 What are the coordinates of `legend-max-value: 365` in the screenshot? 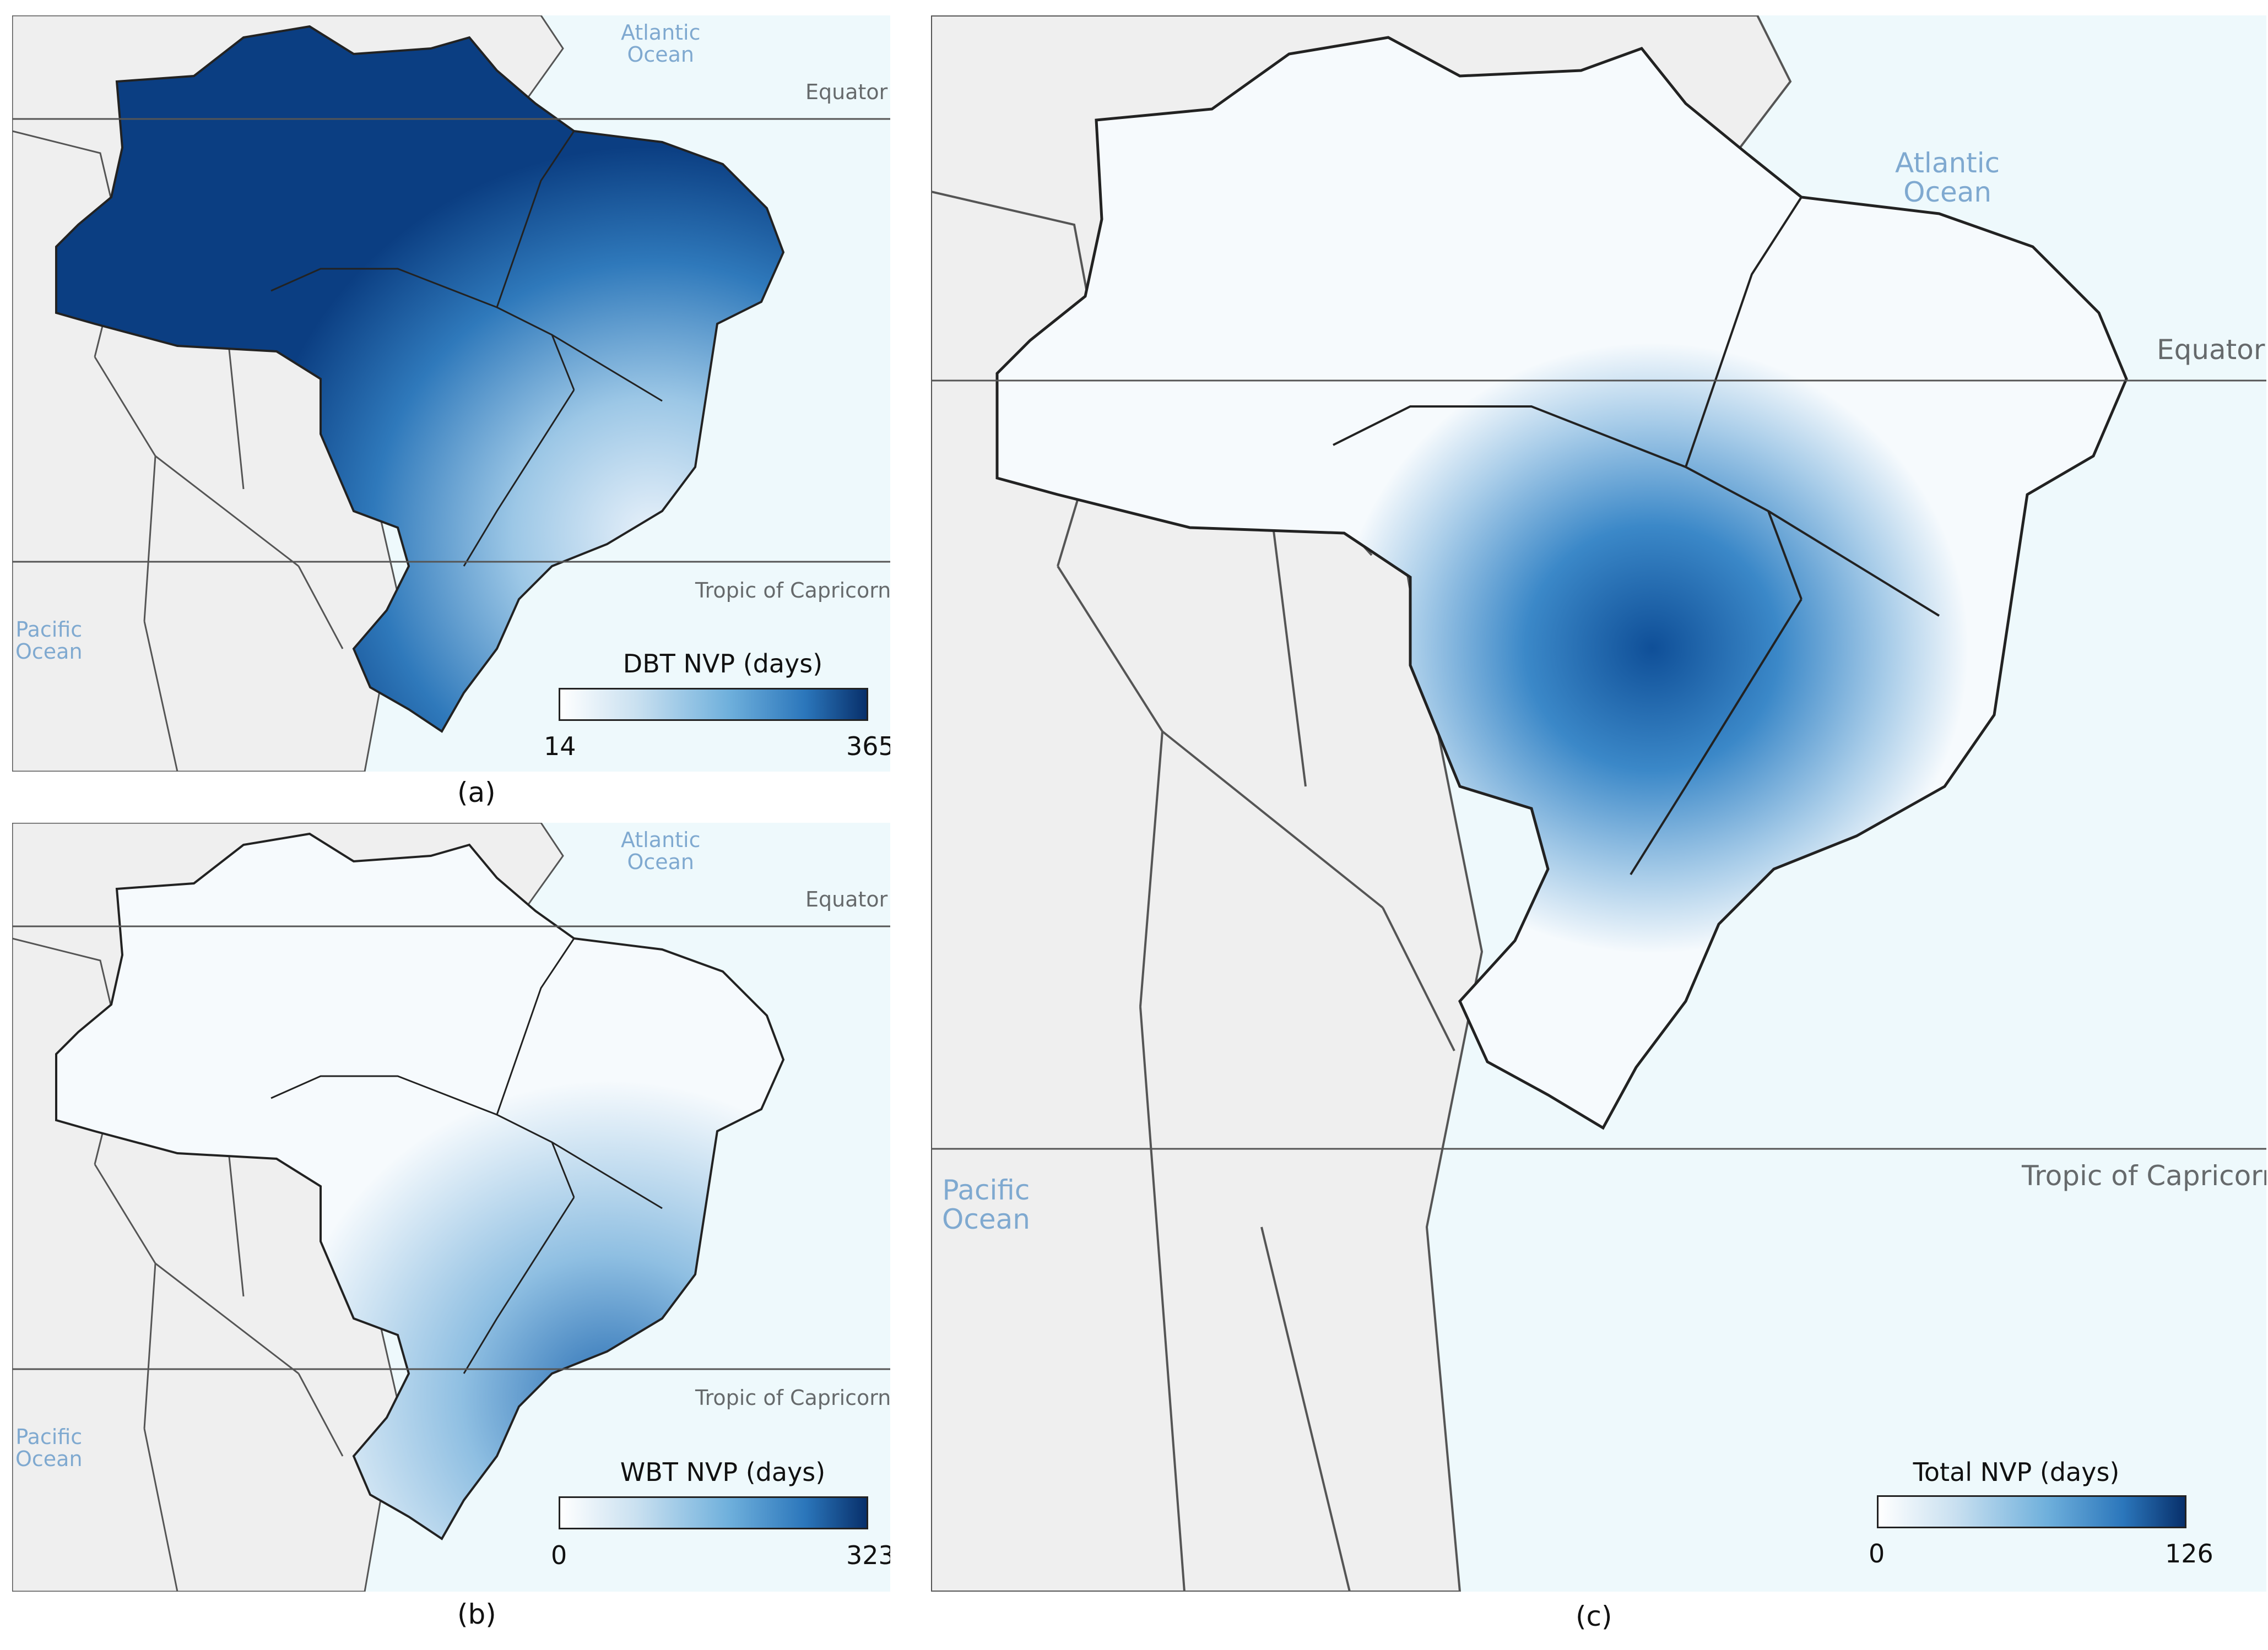 It's located at (868, 746).